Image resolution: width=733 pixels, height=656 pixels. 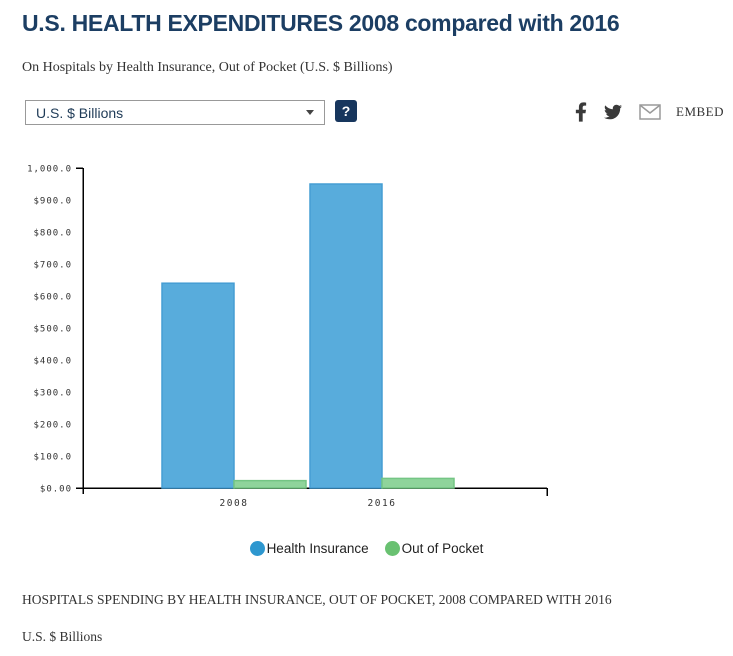 I want to click on legend-item-health-insurance: Health Insurance, so click(x=309, y=548).